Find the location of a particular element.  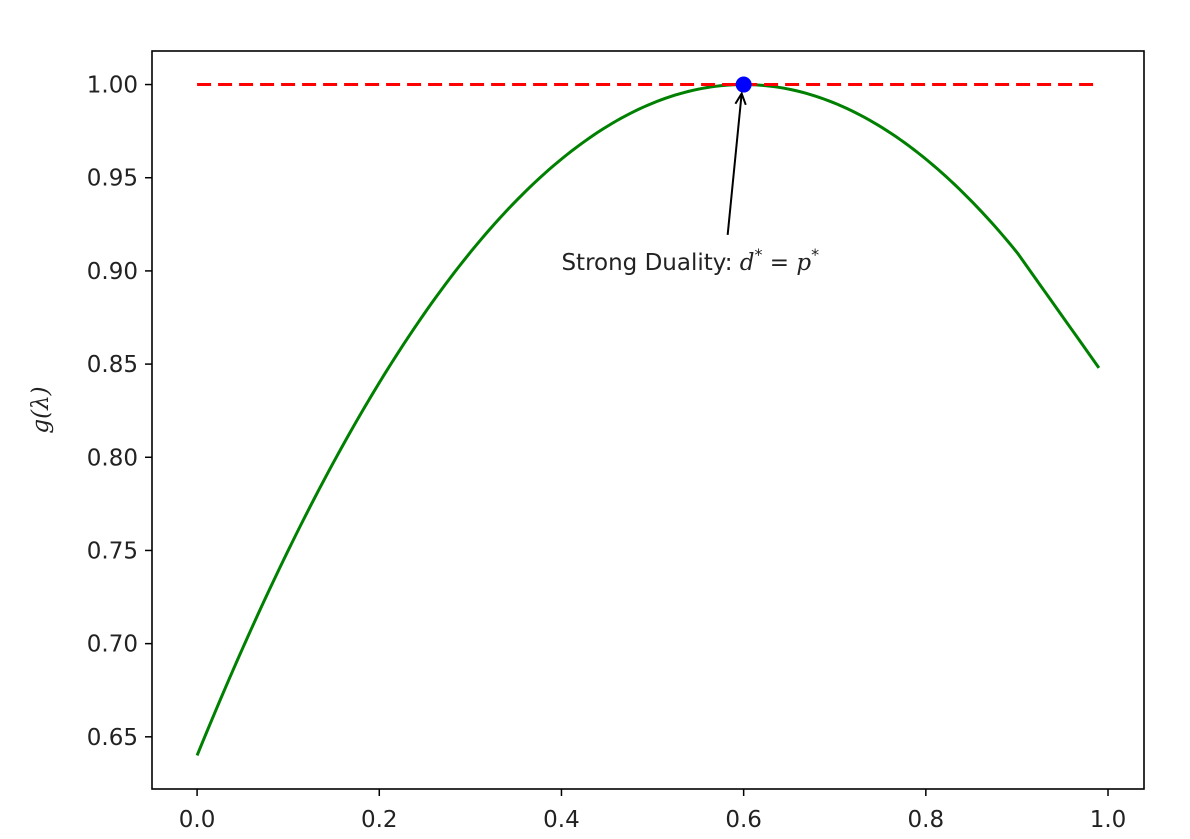

annotation-arrowhead is located at coordinates (740, 98).